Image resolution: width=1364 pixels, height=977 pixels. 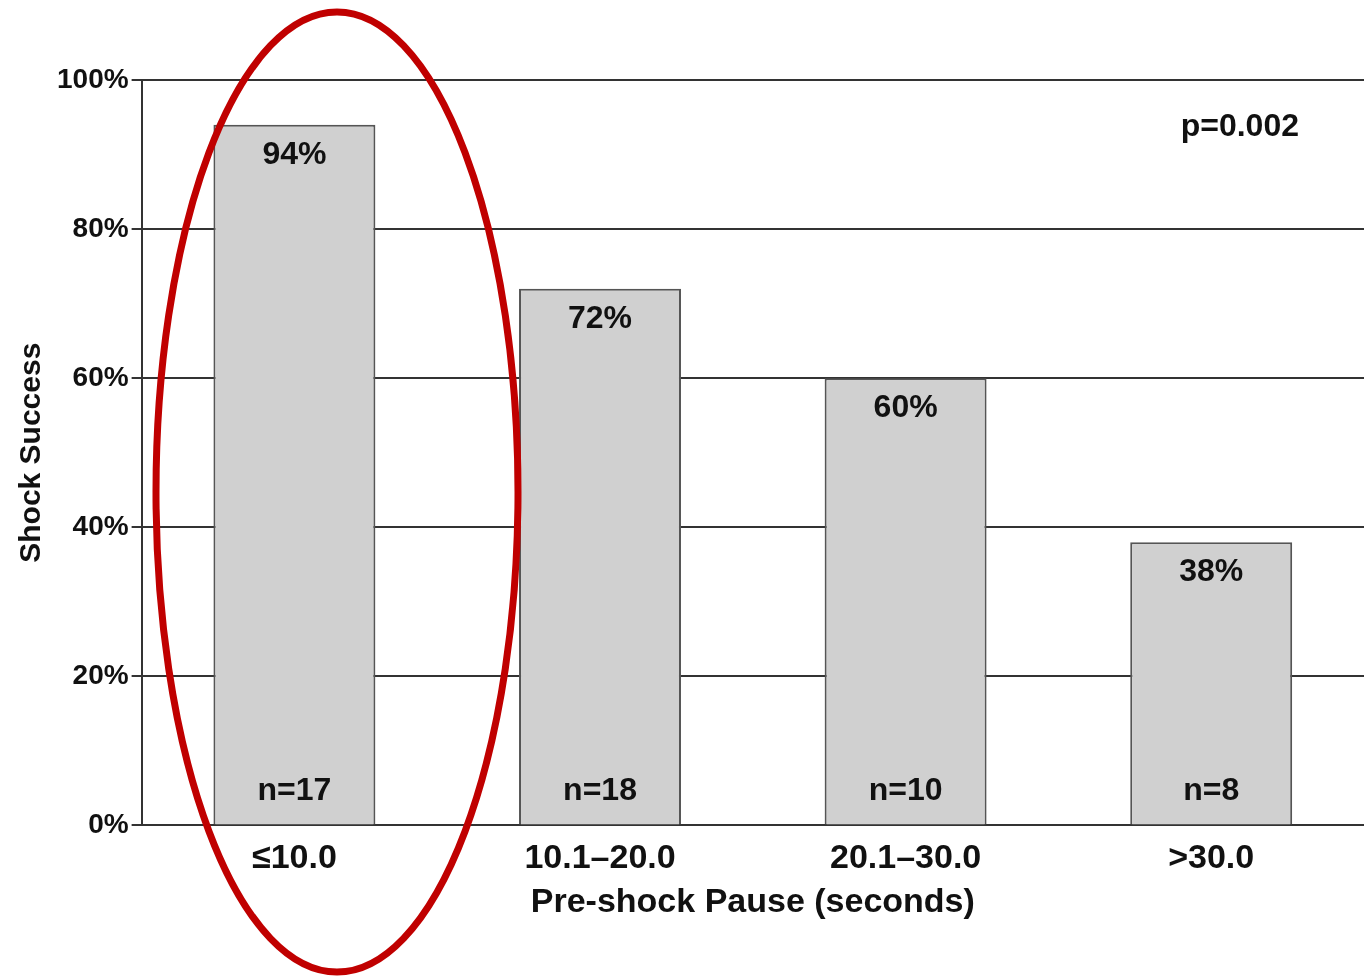 I want to click on annotation: n=17, so click(x=294, y=789).